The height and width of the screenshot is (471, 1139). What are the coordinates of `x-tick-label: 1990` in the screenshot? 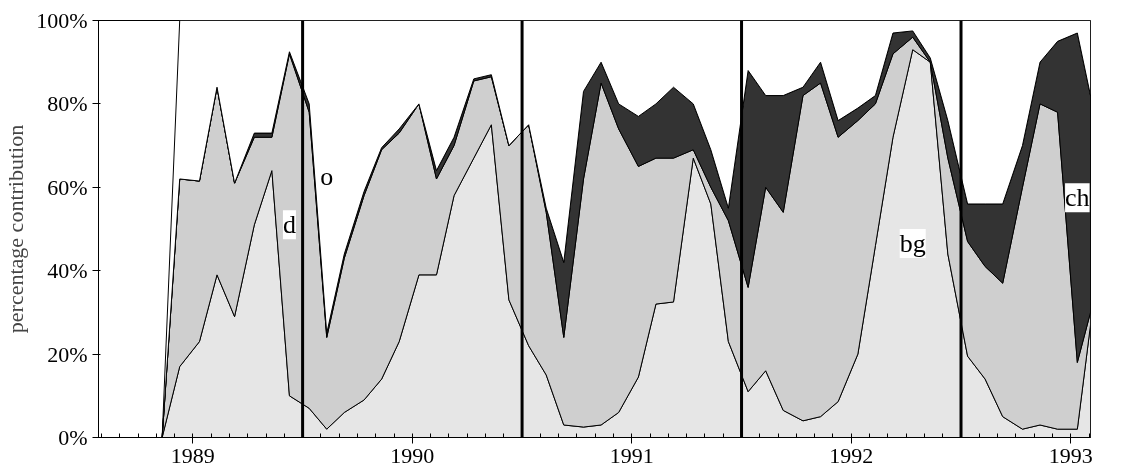 It's located at (412, 455).